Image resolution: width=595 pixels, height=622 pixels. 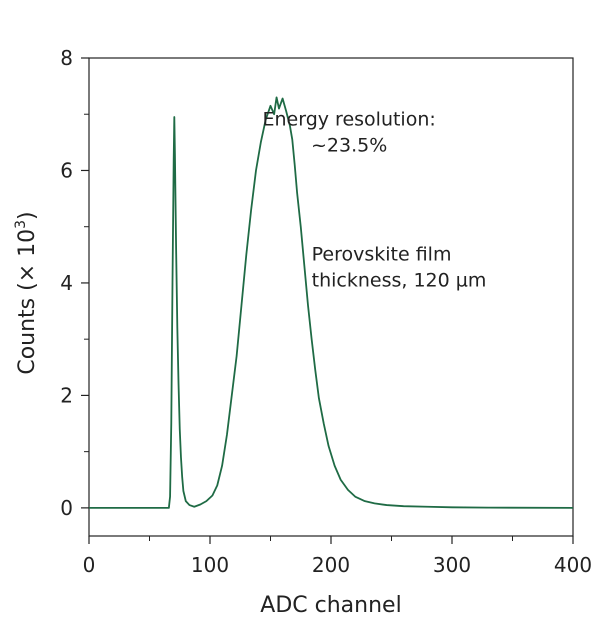 What do you see at coordinates (66, 508) in the screenshot?
I see `y-tick-label: 0` at bounding box center [66, 508].